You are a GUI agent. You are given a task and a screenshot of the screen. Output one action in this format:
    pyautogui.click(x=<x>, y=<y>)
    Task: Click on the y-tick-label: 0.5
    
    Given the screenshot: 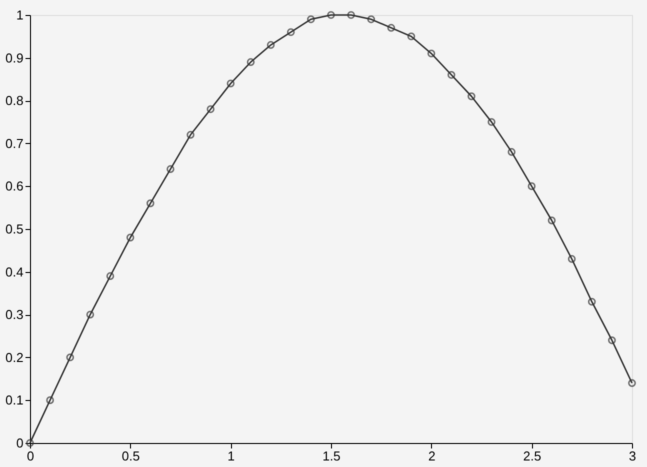 What is the action you would take?
    pyautogui.click(x=14, y=229)
    